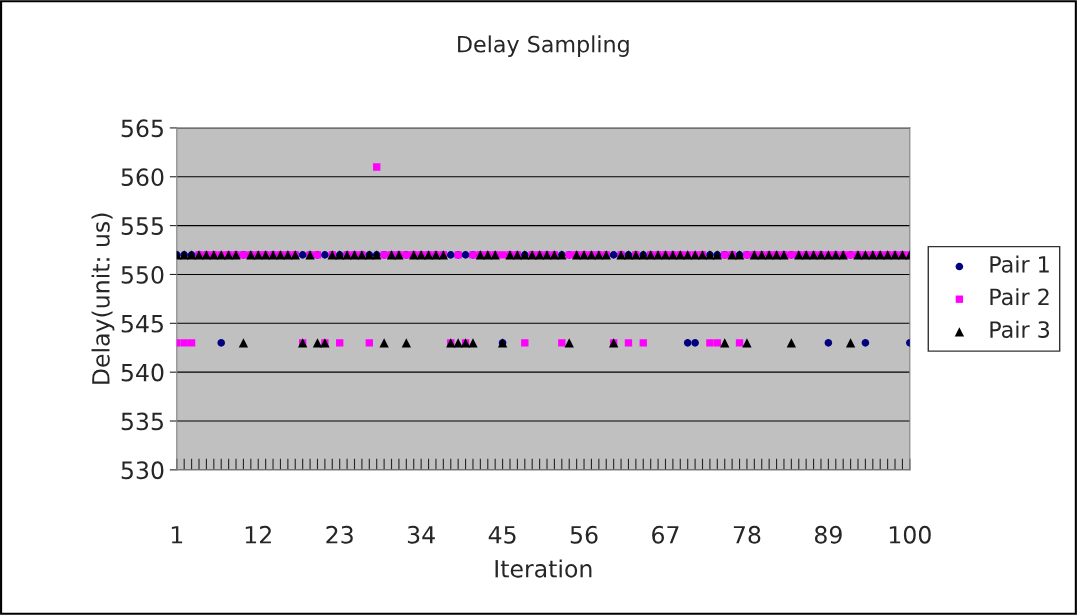  What do you see at coordinates (584, 534) in the screenshot?
I see `x-tick-label: 56` at bounding box center [584, 534].